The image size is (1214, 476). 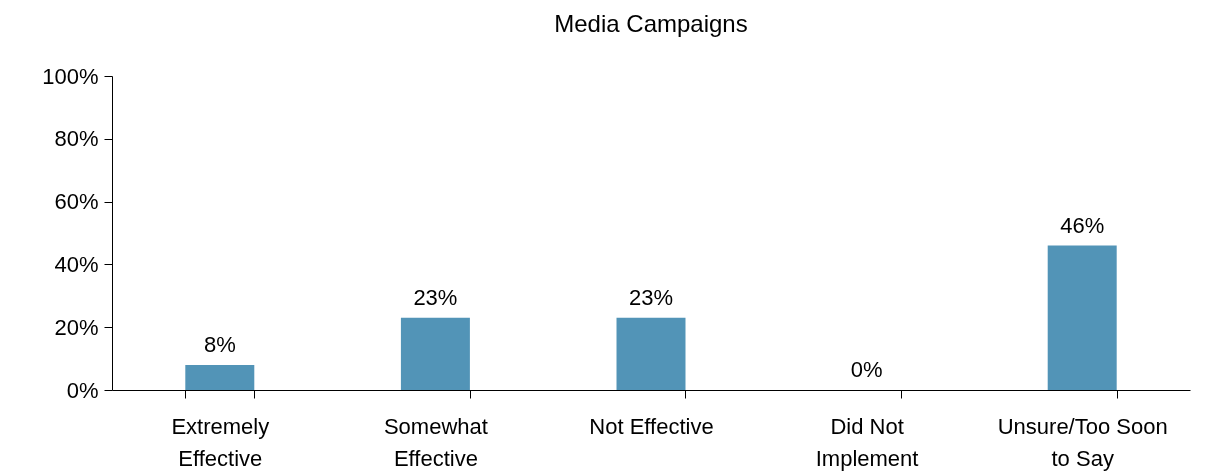 I want to click on y-tick-label: 0%, so click(x=82, y=390).